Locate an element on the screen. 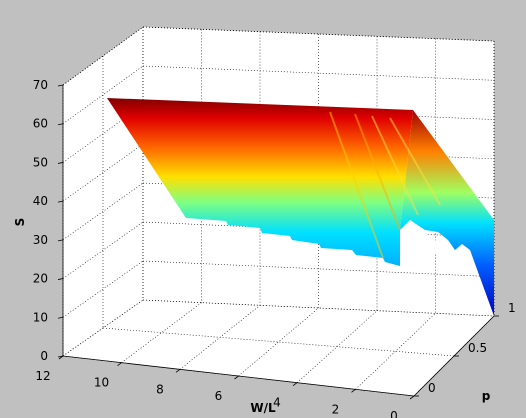  y-tick-label: 0 is located at coordinates (432, 388).